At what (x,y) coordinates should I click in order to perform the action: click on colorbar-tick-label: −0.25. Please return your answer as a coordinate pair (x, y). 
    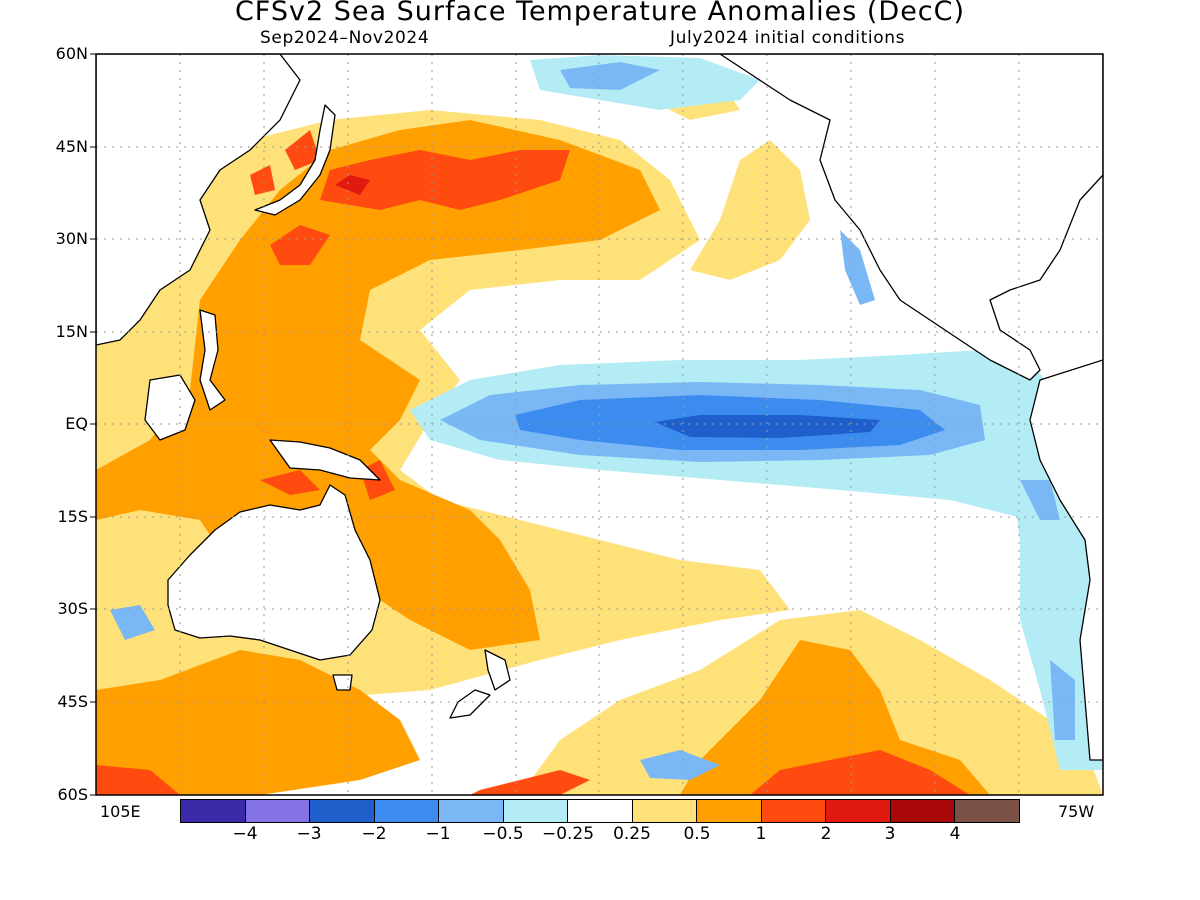
    Looking at the image, I should click on (568, 834).